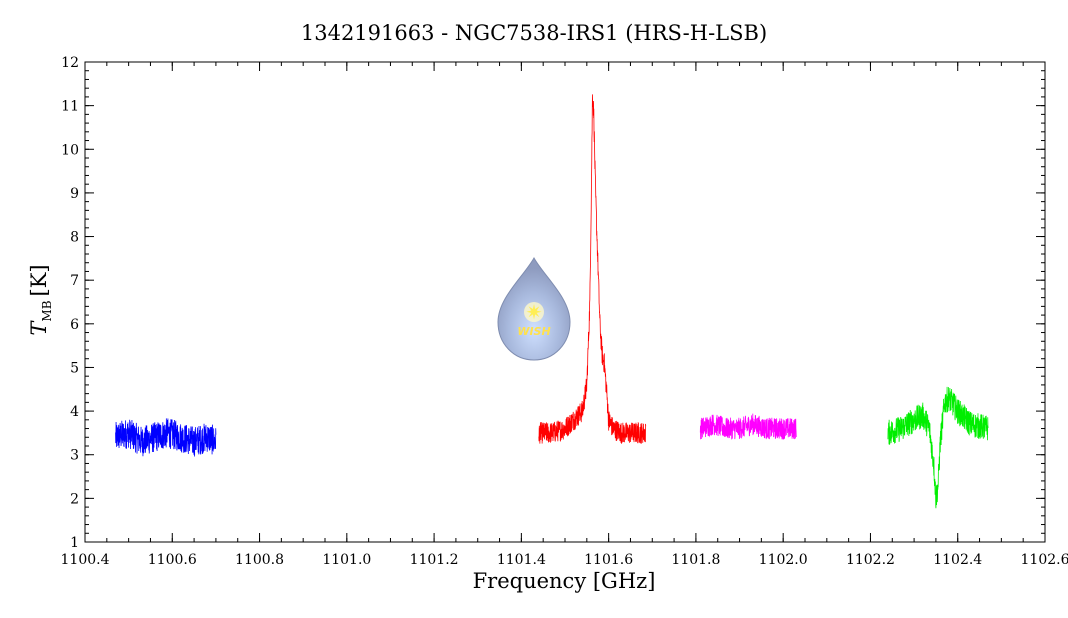 The height and width of the screenshot is (618, 1068). Describe the element at coordinates (74, 238) in the screenshot. I see `y-tick-label: 8` at that location.